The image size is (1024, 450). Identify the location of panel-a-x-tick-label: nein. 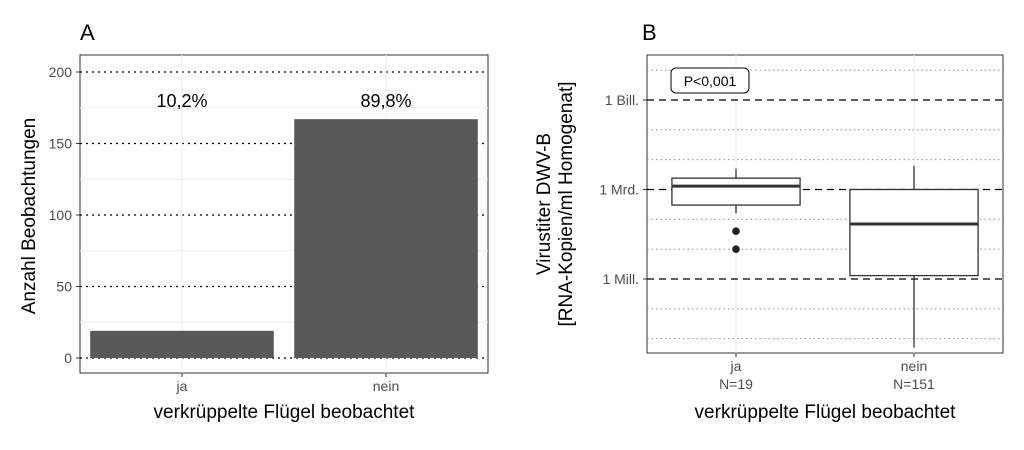
(386, 386).